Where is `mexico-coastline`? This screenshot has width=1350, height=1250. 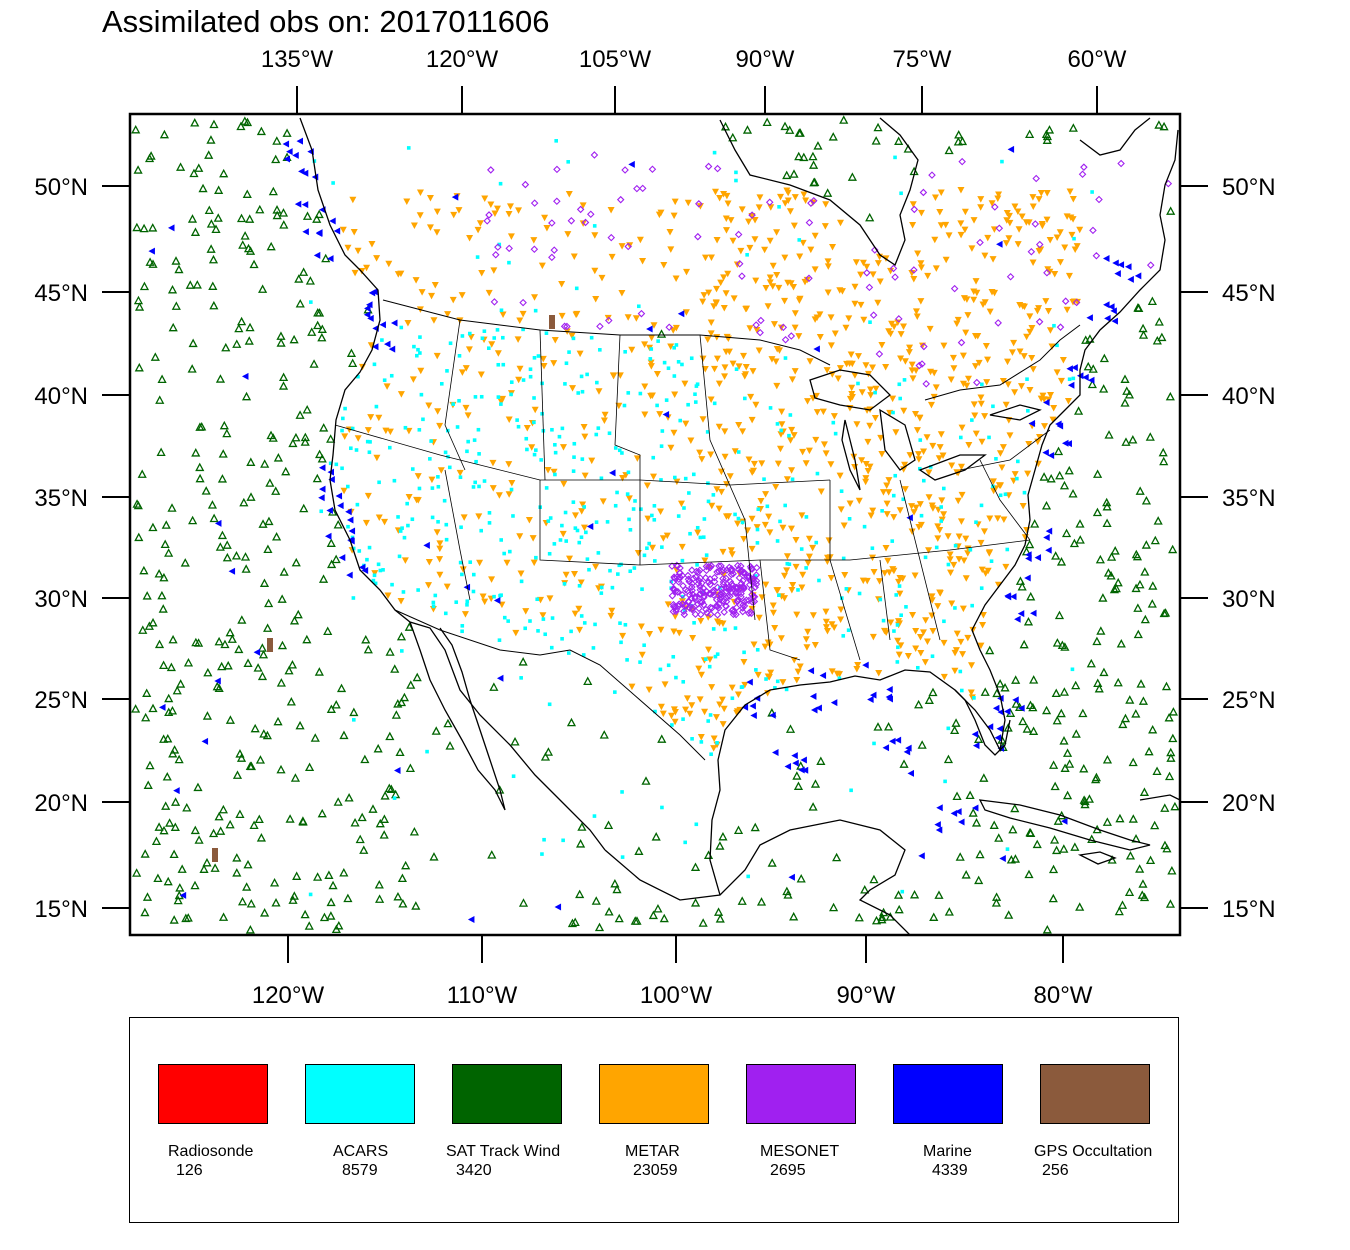
mexico-coastline is located at coordinates (757, 877).